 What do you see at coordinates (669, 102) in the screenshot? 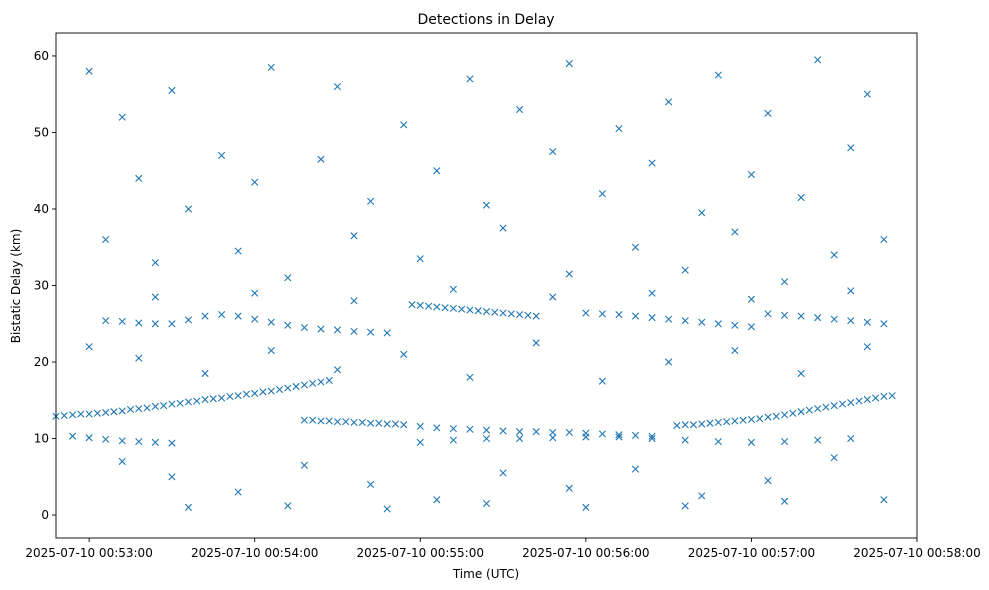
I see `data-point-s6-p11` at bounding box center [669, 102].